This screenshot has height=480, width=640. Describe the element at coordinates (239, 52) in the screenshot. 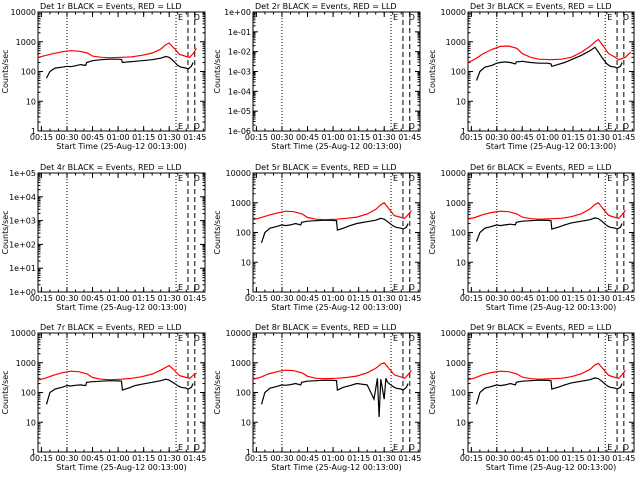

I see `y-tick-label: 1e-02` at that location.